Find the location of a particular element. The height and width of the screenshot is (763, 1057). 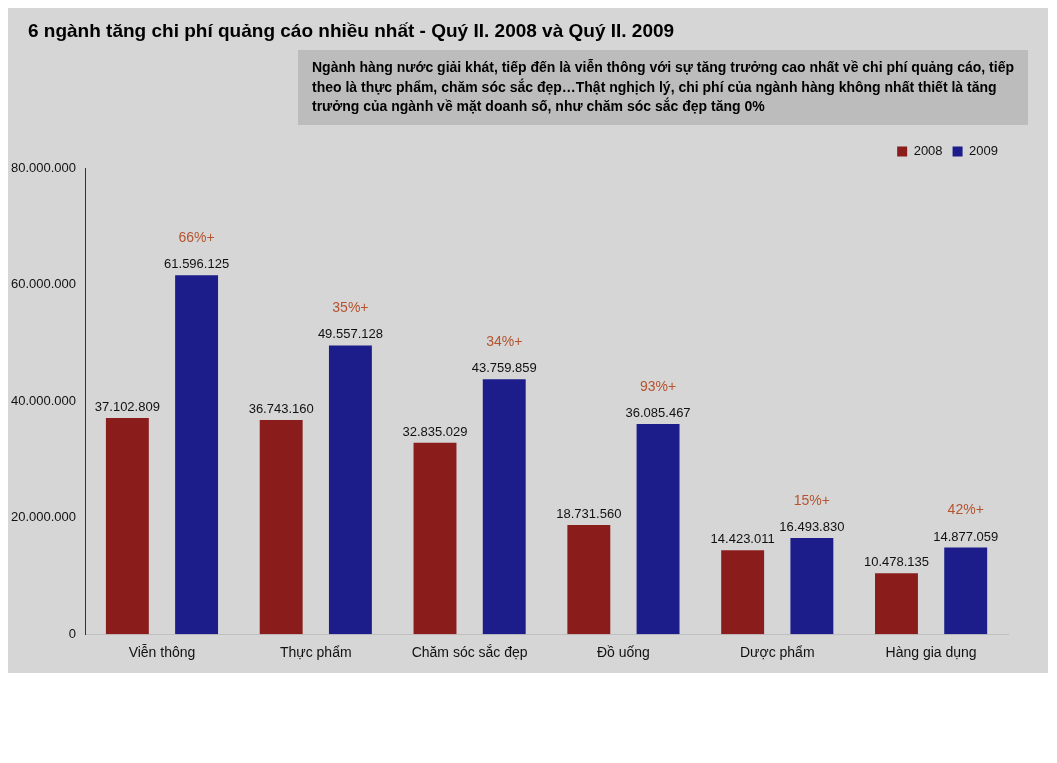

x-tick-label: Thực phẩm is located at coordinates (315, 652).